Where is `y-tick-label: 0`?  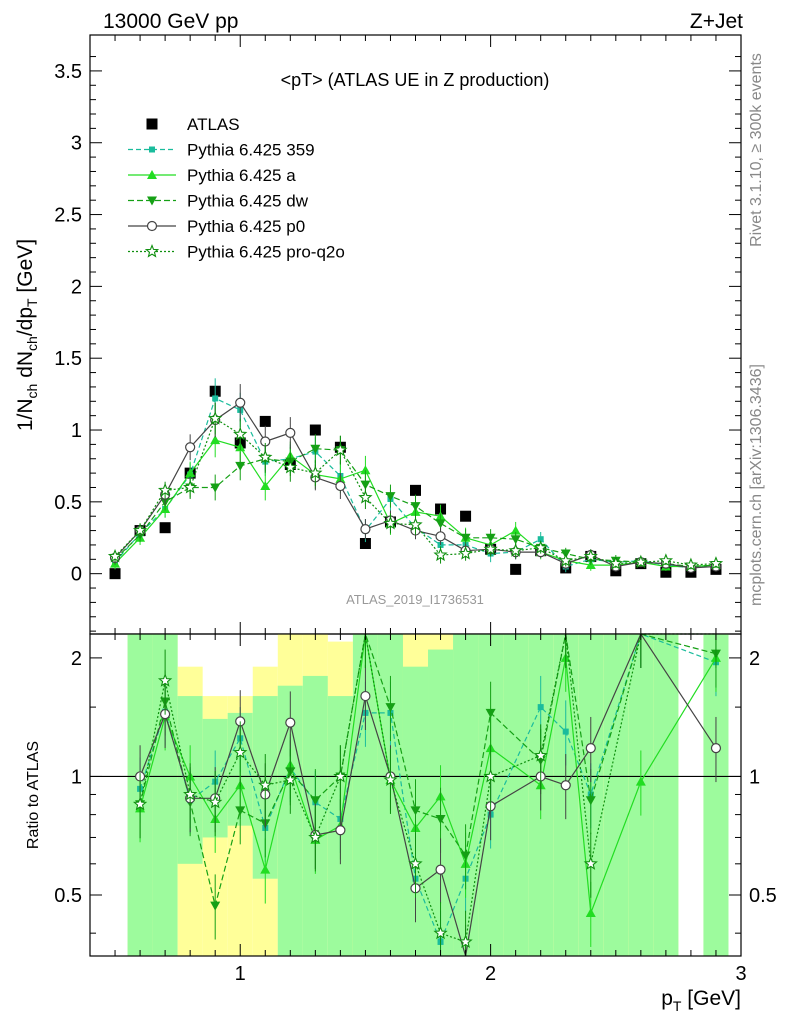 y-tick-label: 0 is located at coordinates (76, 575).